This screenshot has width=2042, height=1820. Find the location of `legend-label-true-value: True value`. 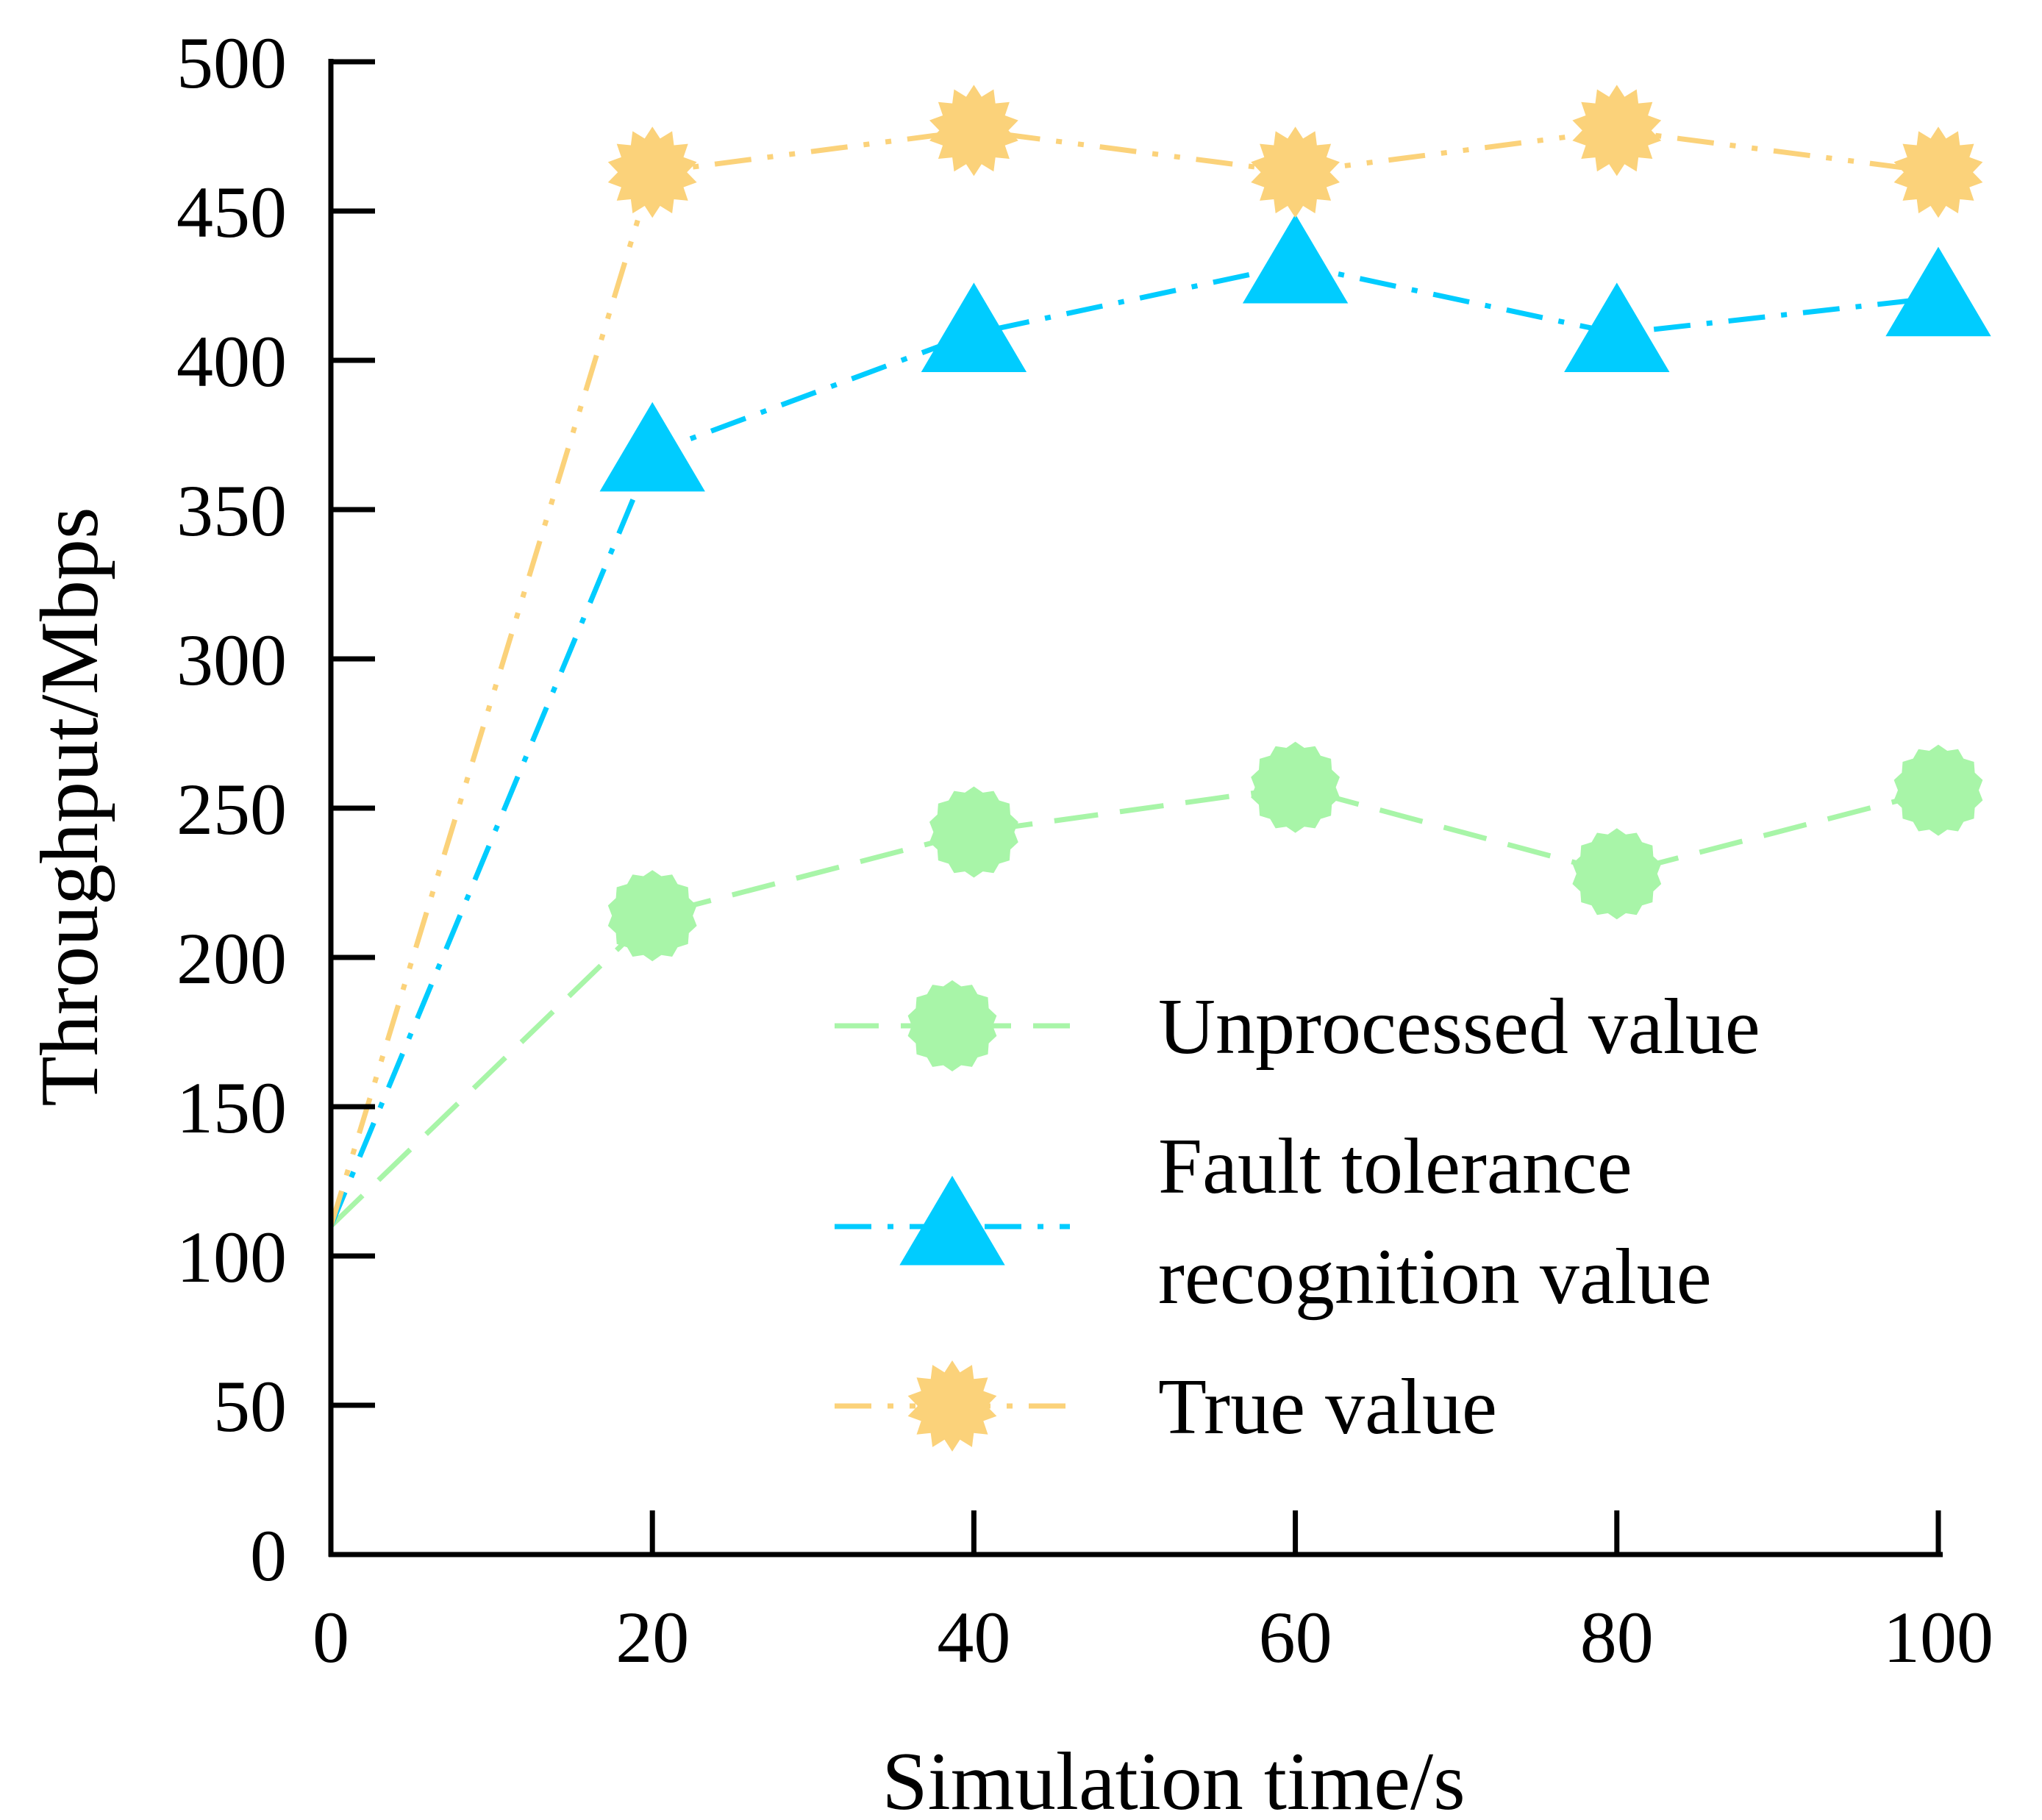

legend-label-true-value: True value is located at coordinates (1327, 1407).